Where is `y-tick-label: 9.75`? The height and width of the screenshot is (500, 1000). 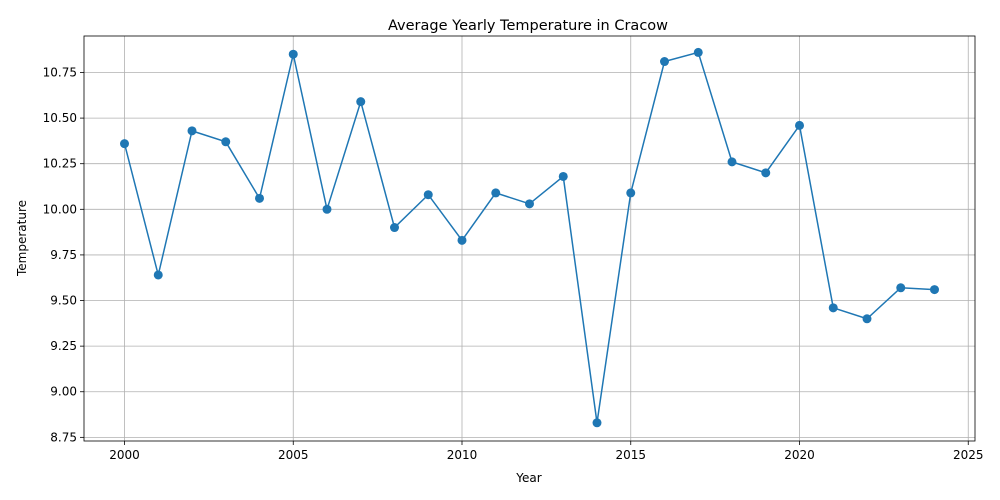 y-tick-label: 9.75 is located at coordinates (63, 255).